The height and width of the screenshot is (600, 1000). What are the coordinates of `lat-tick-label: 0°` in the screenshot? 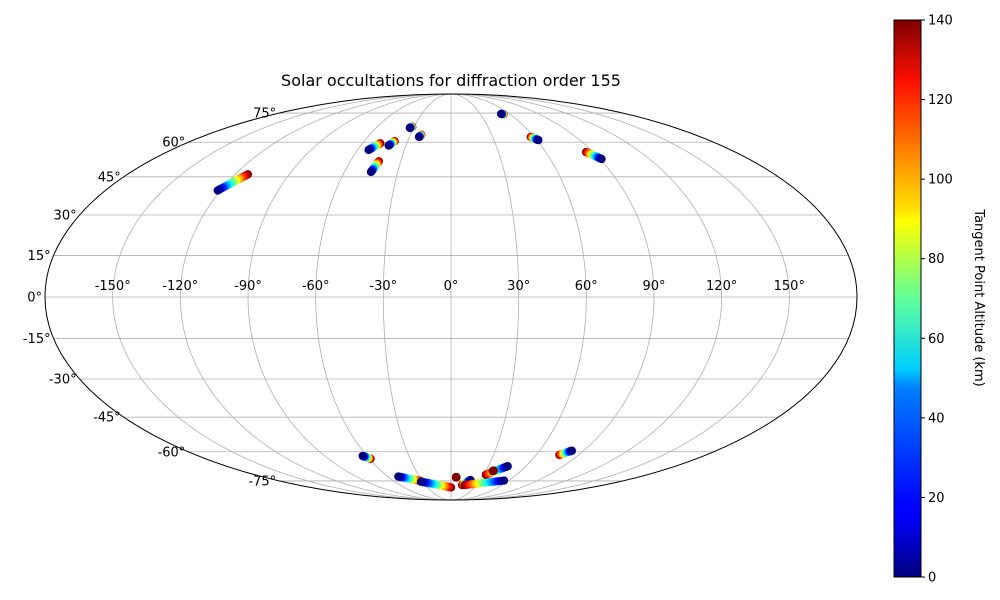 It's located at (34, 298).